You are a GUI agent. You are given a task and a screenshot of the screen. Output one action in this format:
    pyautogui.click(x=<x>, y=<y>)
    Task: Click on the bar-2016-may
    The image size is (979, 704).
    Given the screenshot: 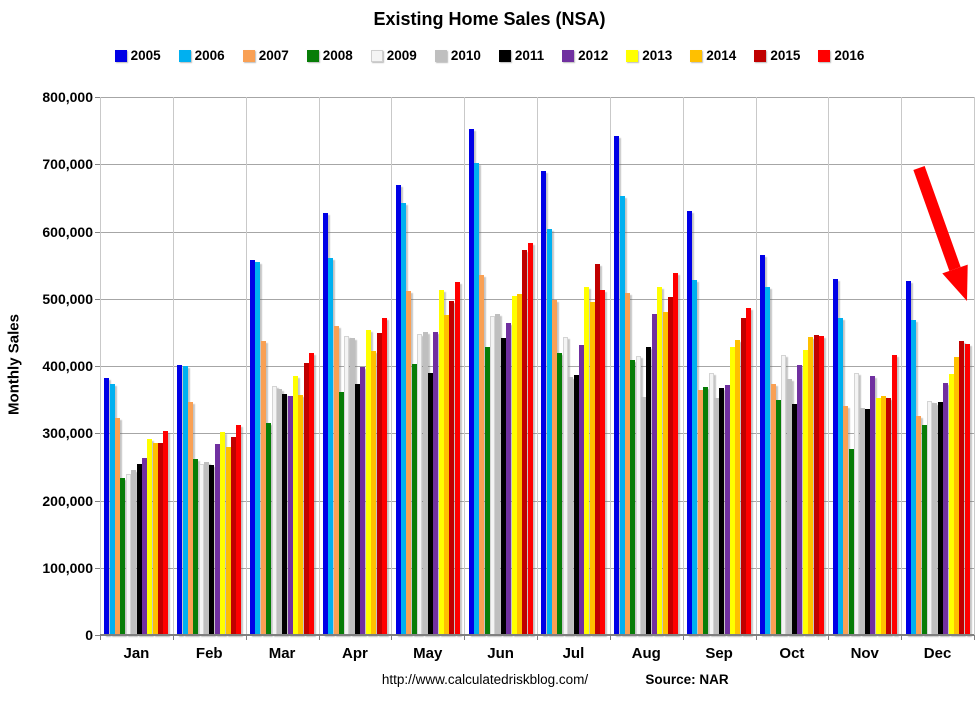 What is the action you would take?
    pyautogui.click(x=457, y=458)
    